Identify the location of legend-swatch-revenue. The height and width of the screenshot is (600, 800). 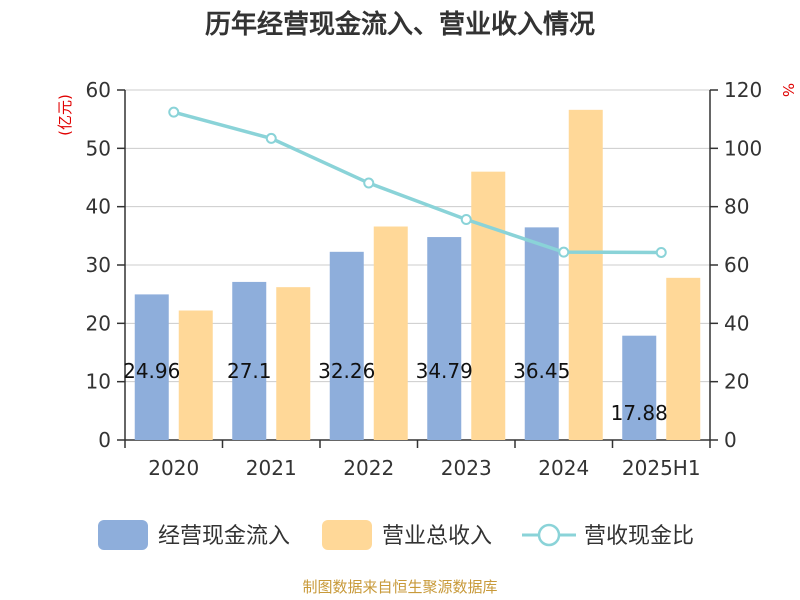
(347, 535).